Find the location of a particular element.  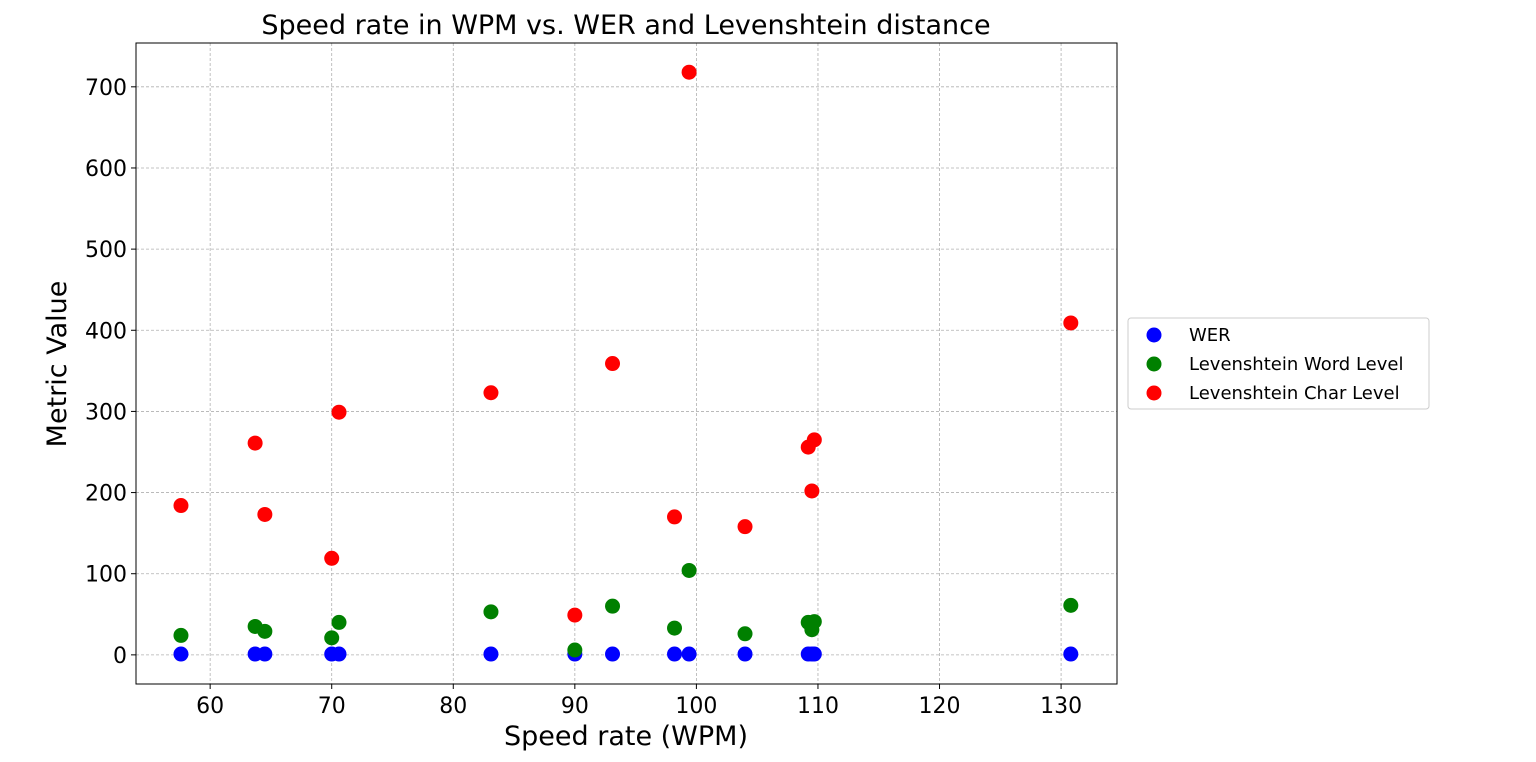

x-tick-label: 100 is located at coordinates (696, 706).